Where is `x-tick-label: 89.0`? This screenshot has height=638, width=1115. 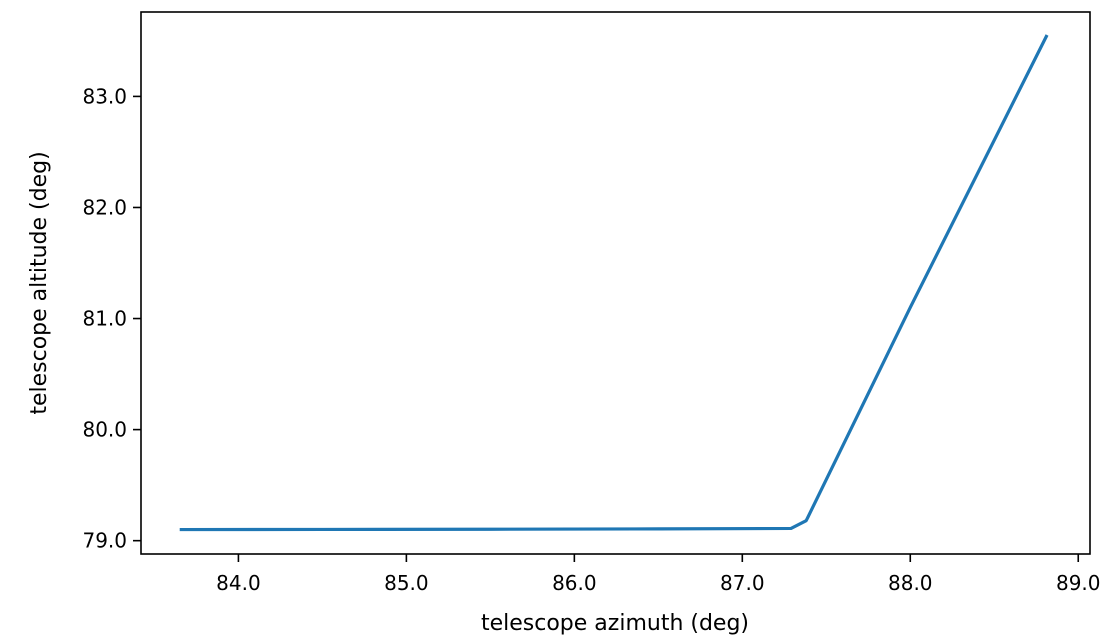
x-tick-label: 89.0 is located at coordinates (1078, 583).